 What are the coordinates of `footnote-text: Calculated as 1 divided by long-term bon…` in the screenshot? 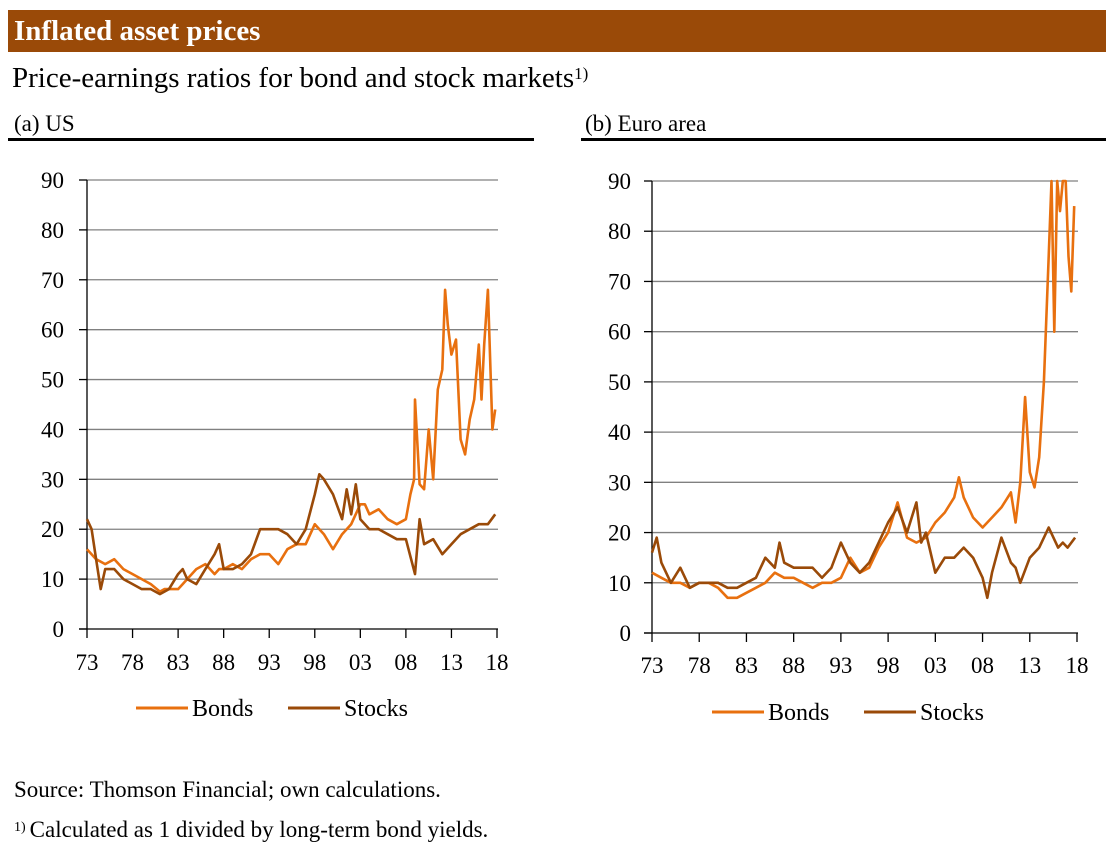 It's located at (259, 829).